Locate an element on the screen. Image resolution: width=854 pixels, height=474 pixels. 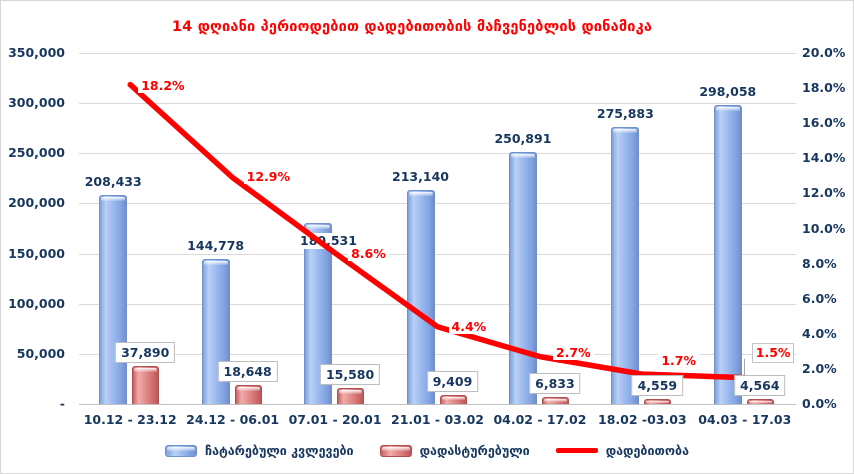
right-axis-tick: 18.0% is located at coordinates (824, 88).